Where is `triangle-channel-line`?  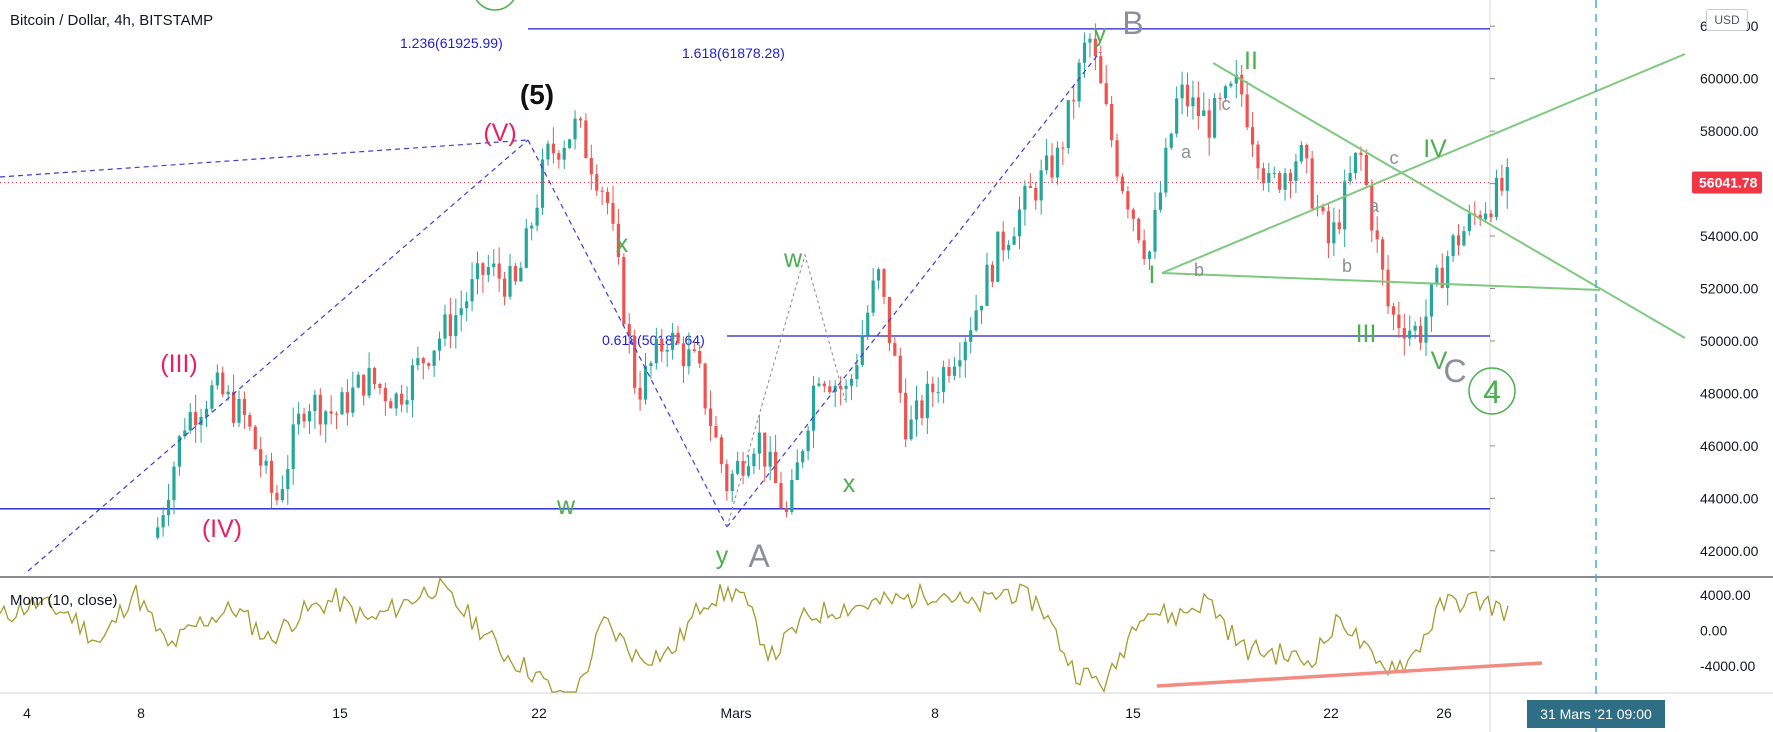
triangle-channel-line is located at coordinates (1423, 163).